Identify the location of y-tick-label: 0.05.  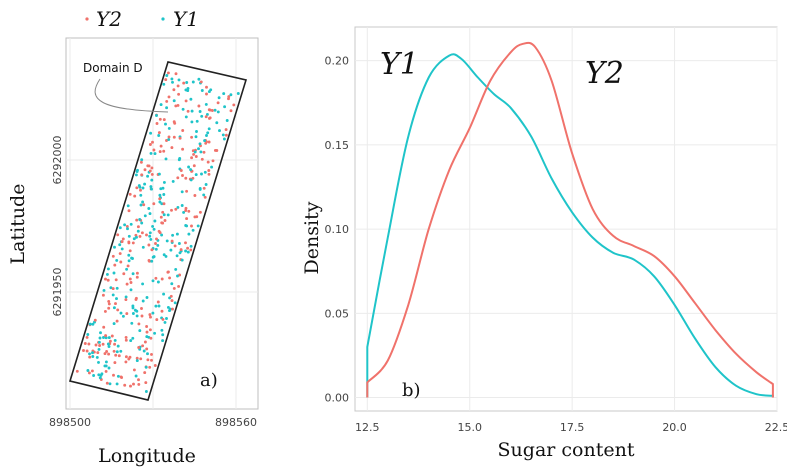
(337, 313).